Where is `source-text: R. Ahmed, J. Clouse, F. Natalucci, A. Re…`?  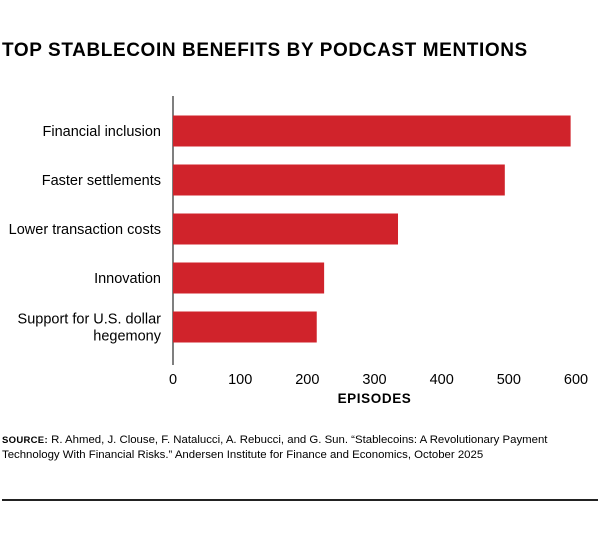 source-text: R. Ahmed, J. Clouse, F. Natalucci, A. Re… is located at coordinates (275, 447).